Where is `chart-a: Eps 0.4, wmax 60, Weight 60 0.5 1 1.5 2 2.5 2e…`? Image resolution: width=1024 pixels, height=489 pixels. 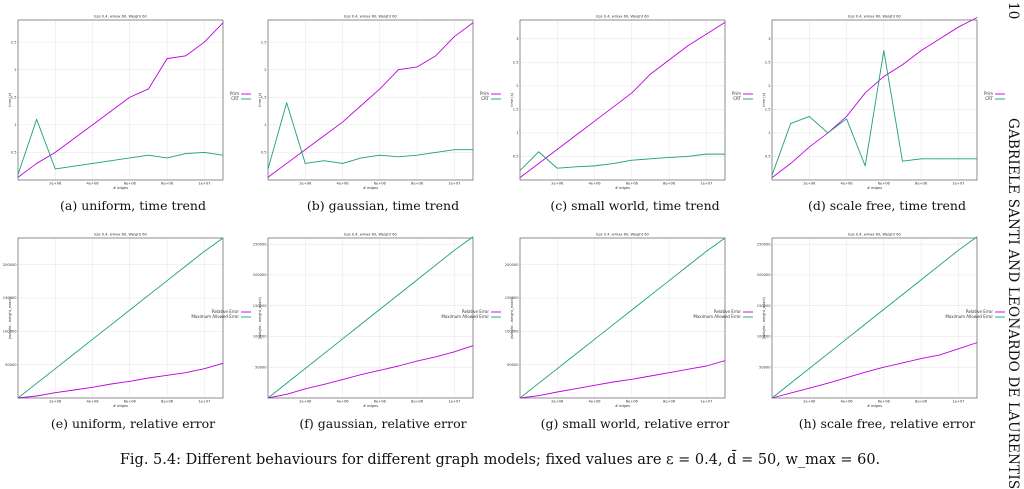
chart-a: Eps 0.4, wmax 60, Weight 60 0.5 1 1.5 2 2.5 2e… is located at coordinates (129, 102).